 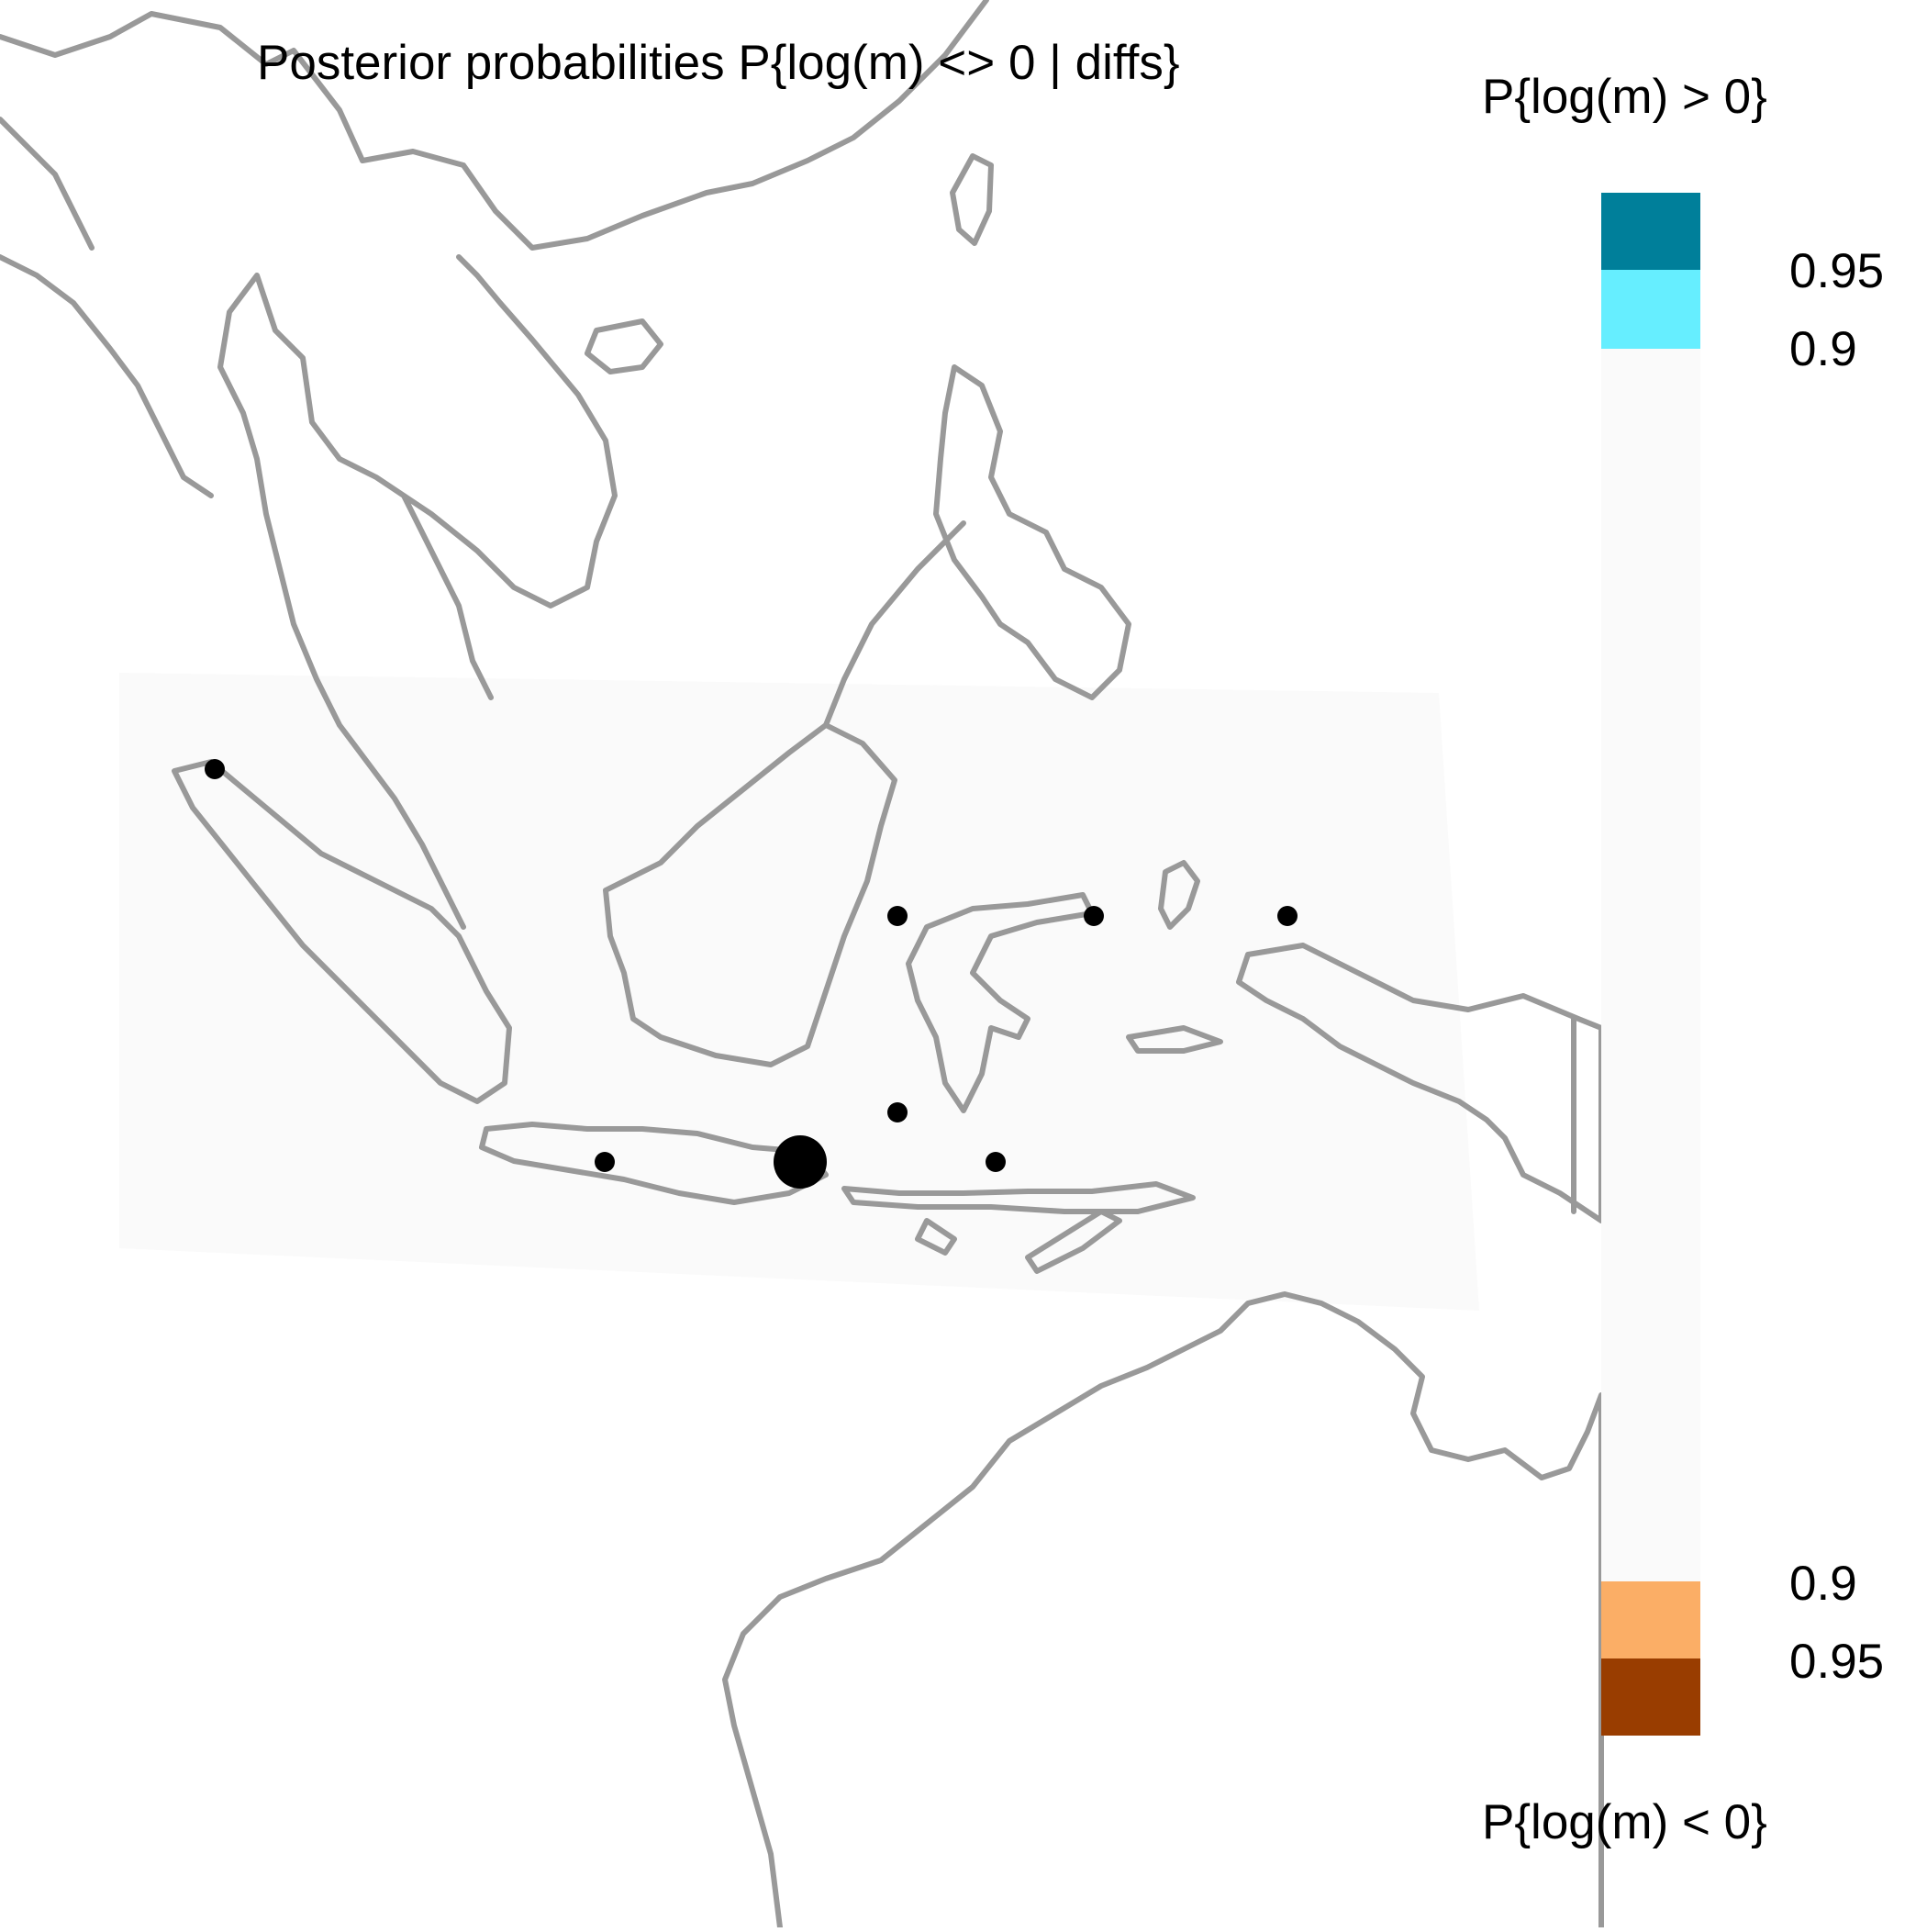 What do you see at coordinates (750, 894) in the screenshot?
I see `borneo-coastline` at bounding box center [750, 894].